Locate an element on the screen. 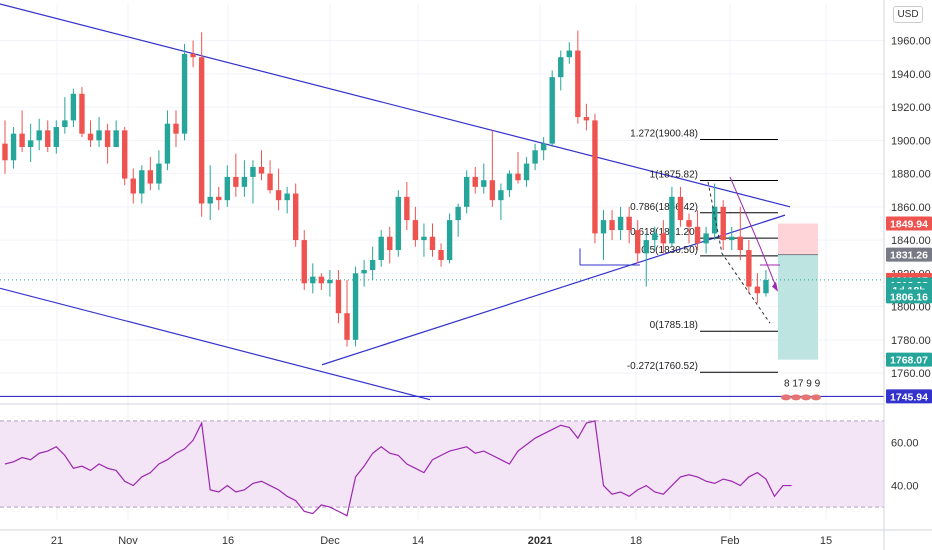  currency-badge: USD is located at coordinates (908, 14).